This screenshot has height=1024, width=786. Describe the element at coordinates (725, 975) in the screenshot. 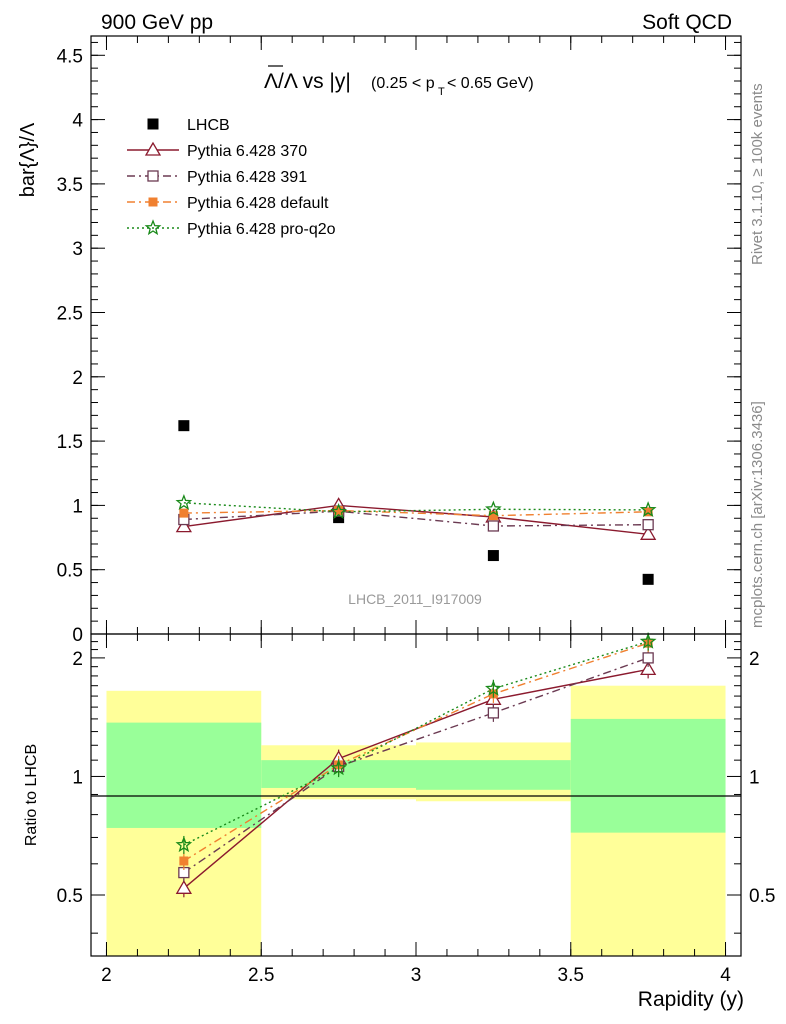

I see `ratio-xtick-label: 4` at that location.